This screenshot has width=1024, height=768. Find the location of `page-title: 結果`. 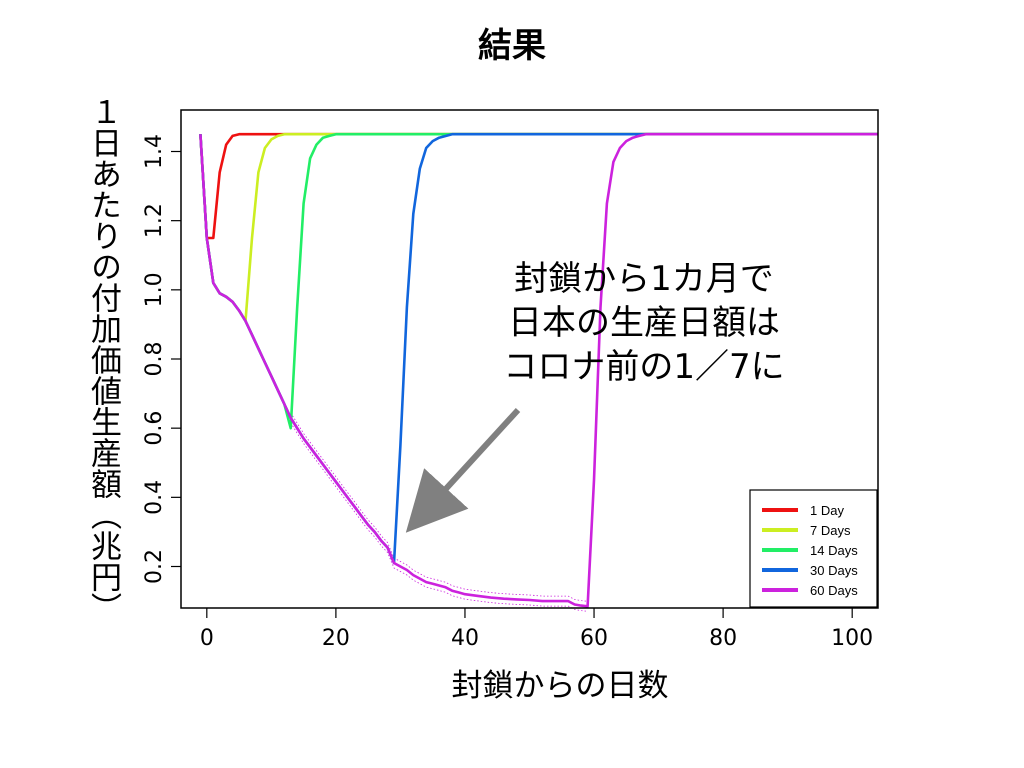

page-title: 結果 is located at coordinates (512, 46).